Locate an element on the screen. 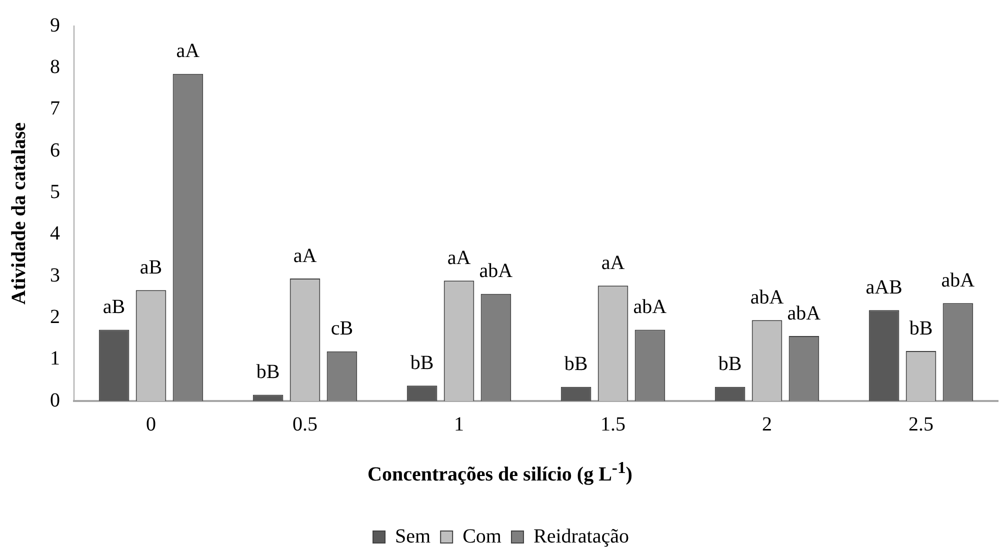 The image size is (1000, 557). y-tick-label: 7 is located at coordinates (55, 109).